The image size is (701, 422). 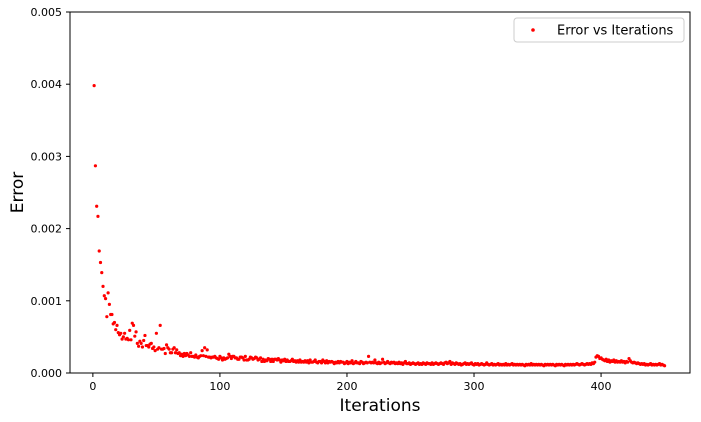 What do you see at coordinates (615, 31) in the screenshot?
I see `legend-label: Error vs Iterations` at bounding box center [615, 31].